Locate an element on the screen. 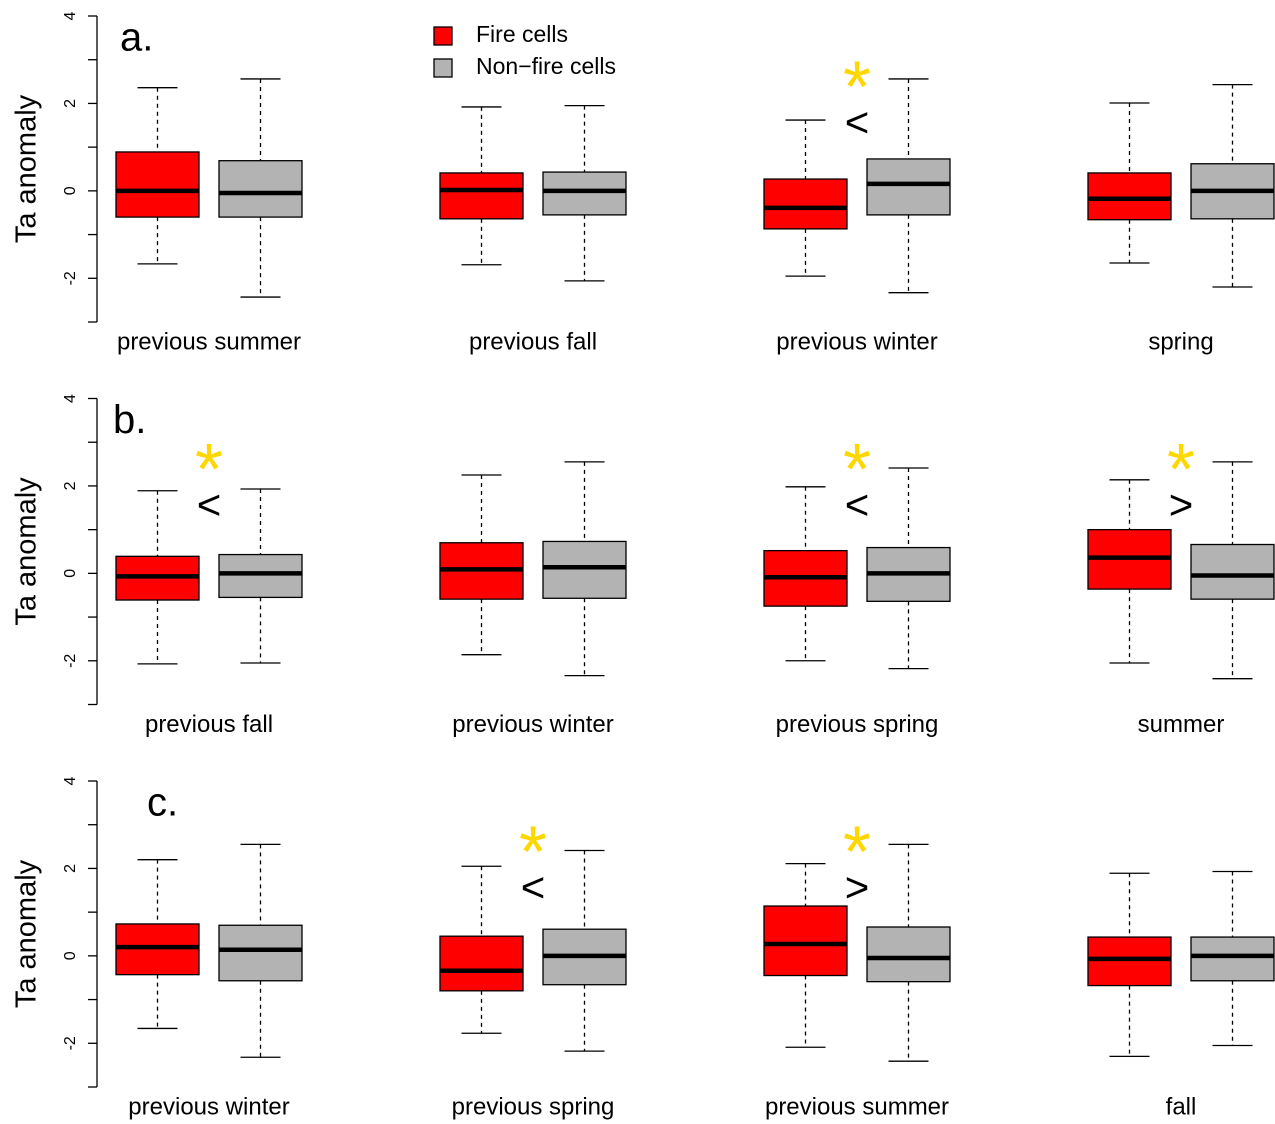  legend-label: Fire cells is located at coordinates (522, 34).